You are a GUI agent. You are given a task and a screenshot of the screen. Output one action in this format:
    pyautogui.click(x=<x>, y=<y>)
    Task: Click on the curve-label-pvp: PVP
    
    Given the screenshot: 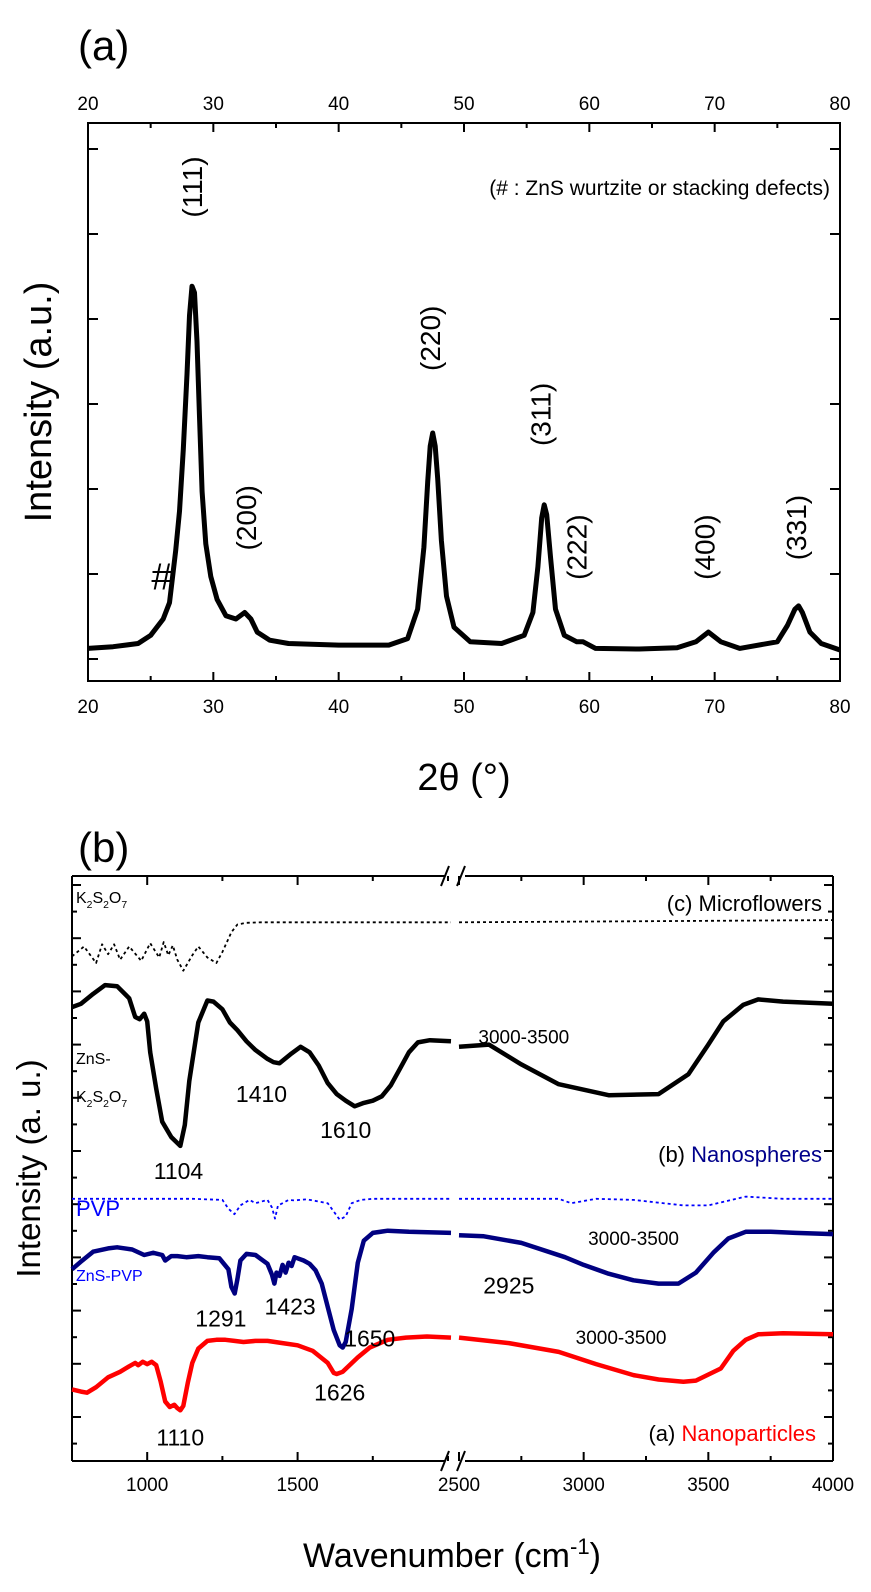 What is the action you would take?
    pyautogui.click(x=98, y=1208)
    